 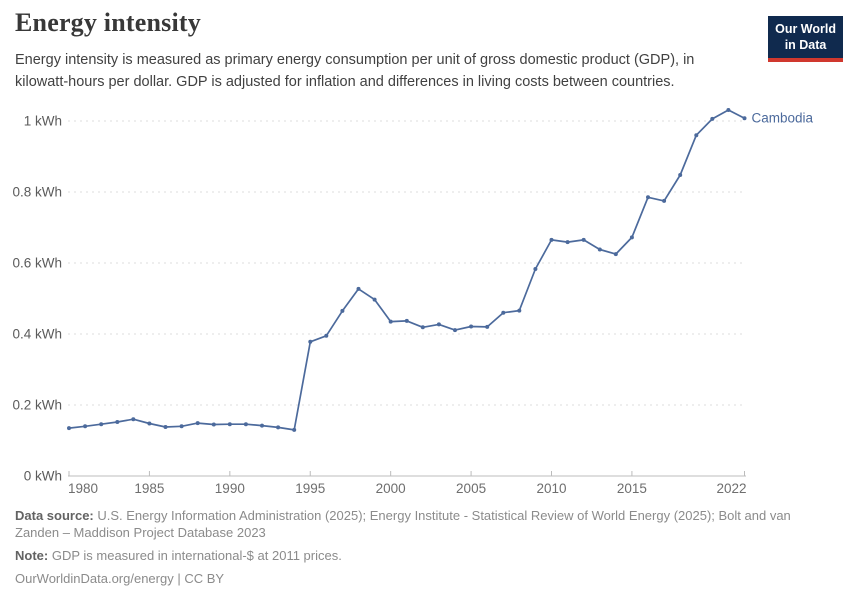 I want to click on y-tick-label: 0.8 kWh, so click(x=37, y=192).